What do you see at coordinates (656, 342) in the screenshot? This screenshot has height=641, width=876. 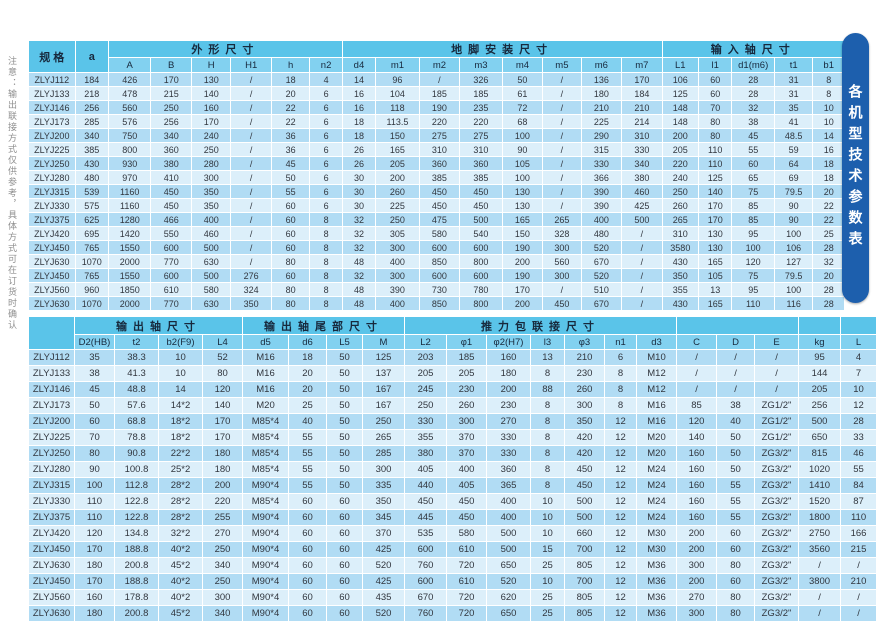 I see `column-header: d3` at bounding box center [656, 342].